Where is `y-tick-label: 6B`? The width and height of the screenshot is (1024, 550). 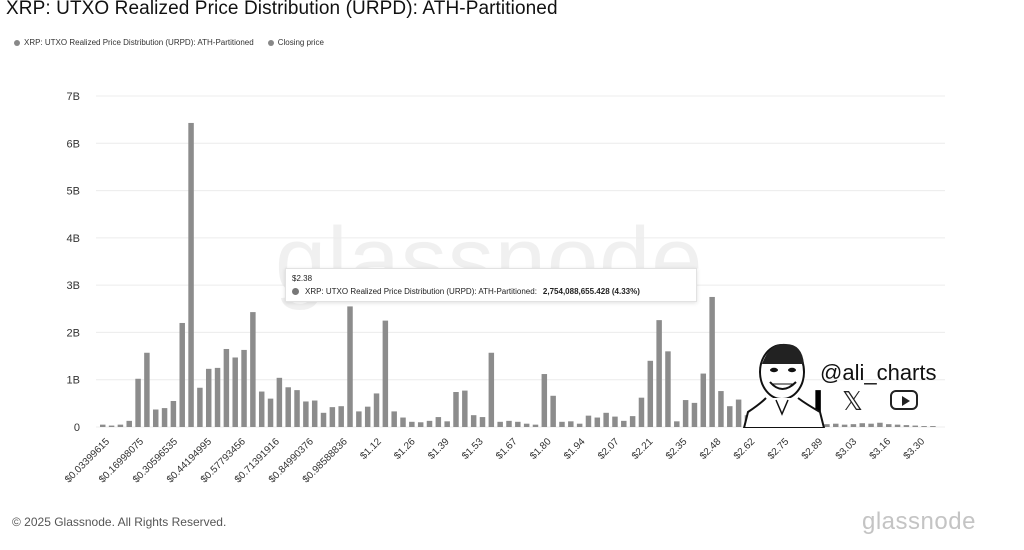 y-tick-label: 6B is located at coordinates (73, 144).